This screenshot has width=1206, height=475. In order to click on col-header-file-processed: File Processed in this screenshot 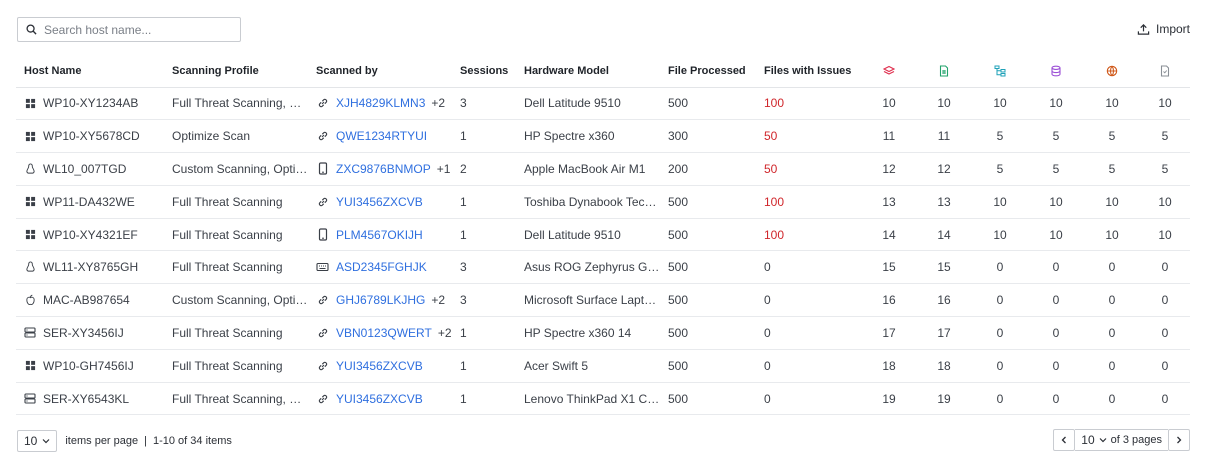, I will do `click(708, 71)`.